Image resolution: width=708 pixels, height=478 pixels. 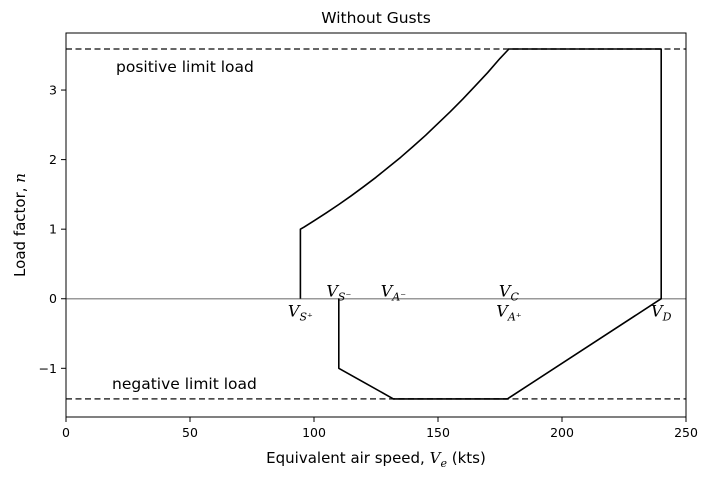 What do you see at coordinates (300, 313) in the screenshot?
I see `speed-label-s: VS⁺` at bounding box center [300, 313].